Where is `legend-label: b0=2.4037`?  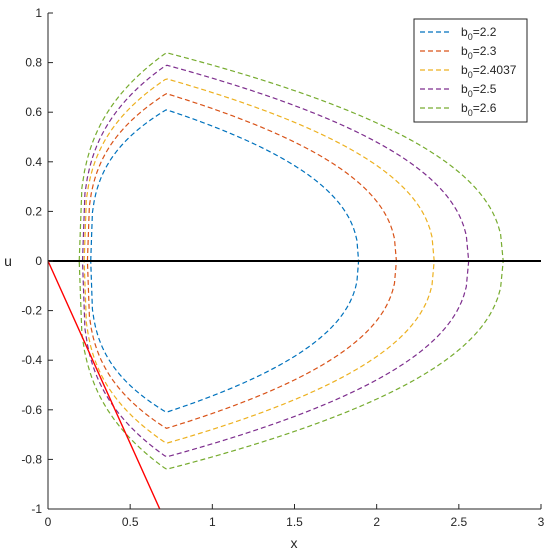
legend-label: b0=2.4037 is located at coordinates (489, 71).